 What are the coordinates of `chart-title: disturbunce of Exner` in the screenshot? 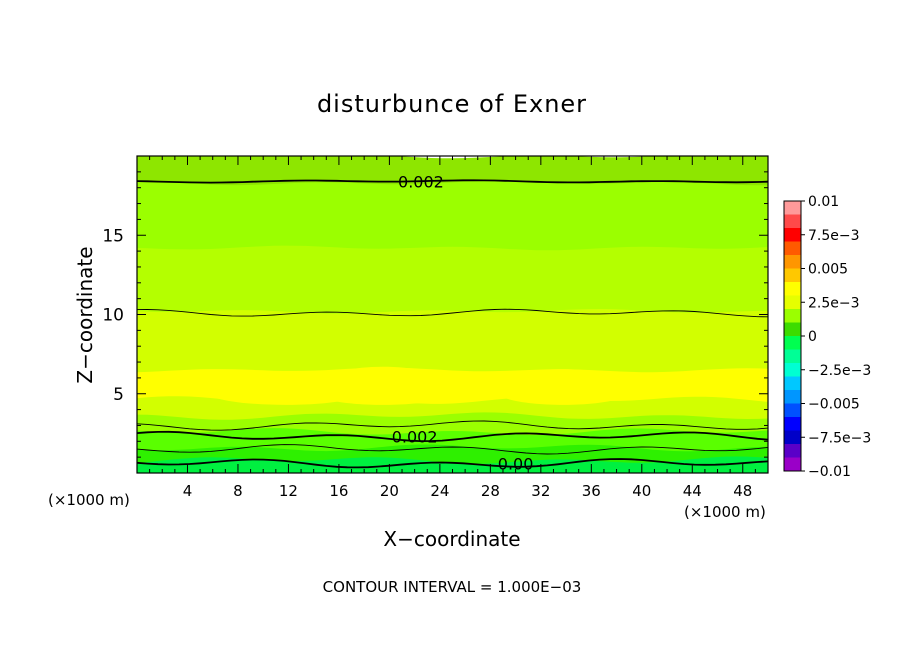 It's located at (452, 104).